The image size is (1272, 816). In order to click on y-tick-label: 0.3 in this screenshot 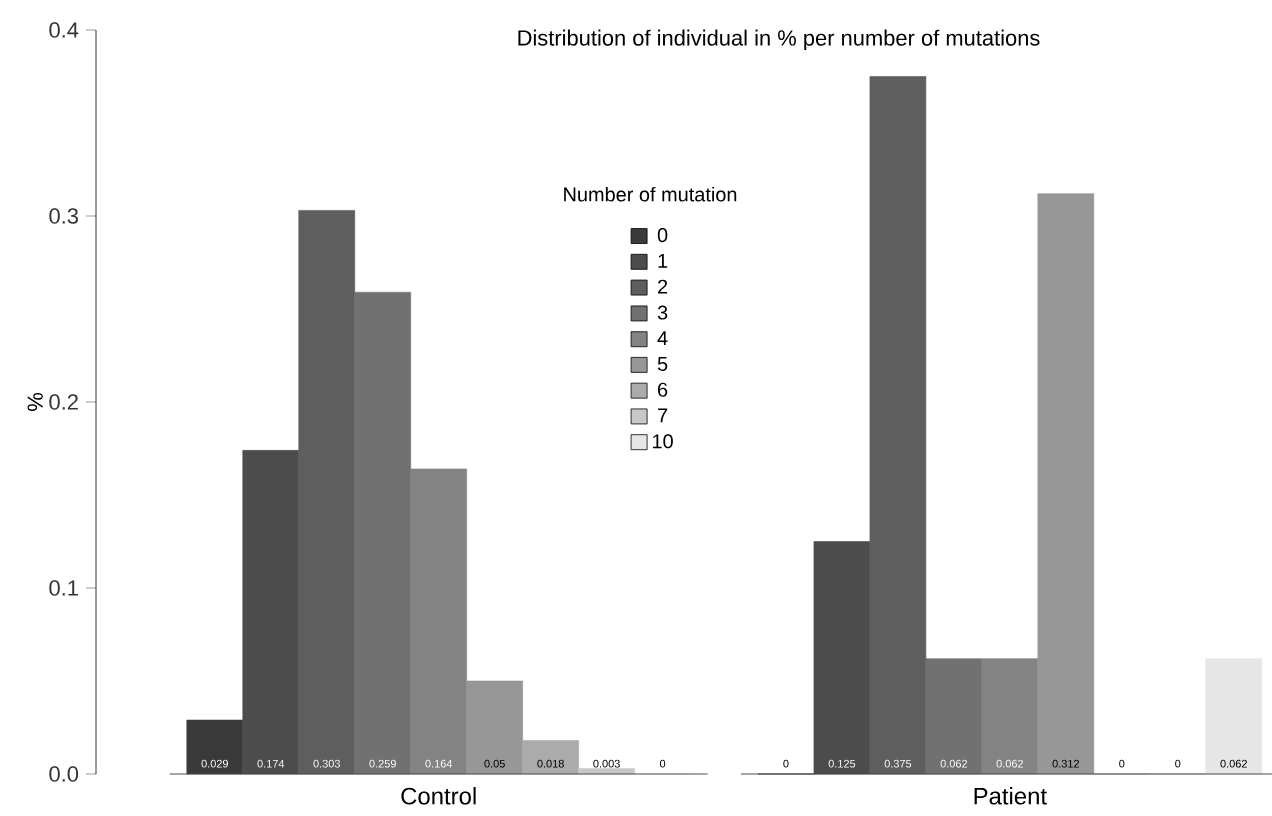, I will do `click(63, 216)`.